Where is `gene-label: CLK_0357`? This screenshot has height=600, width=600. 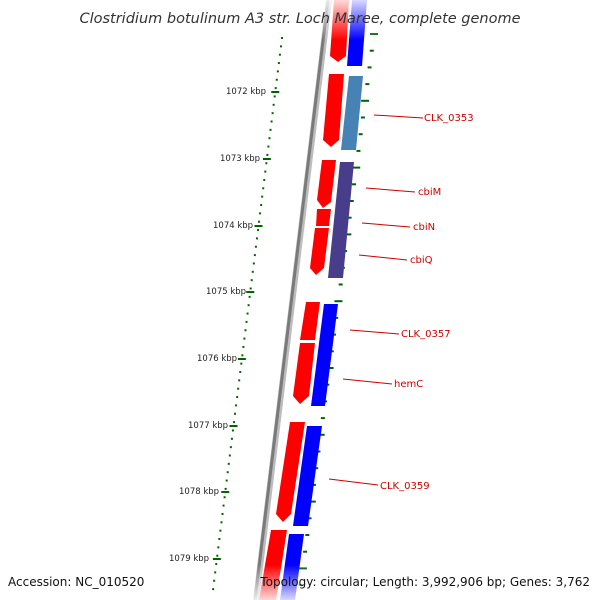 gene-label: CLK_0357 is located at coordinates (426, 334).